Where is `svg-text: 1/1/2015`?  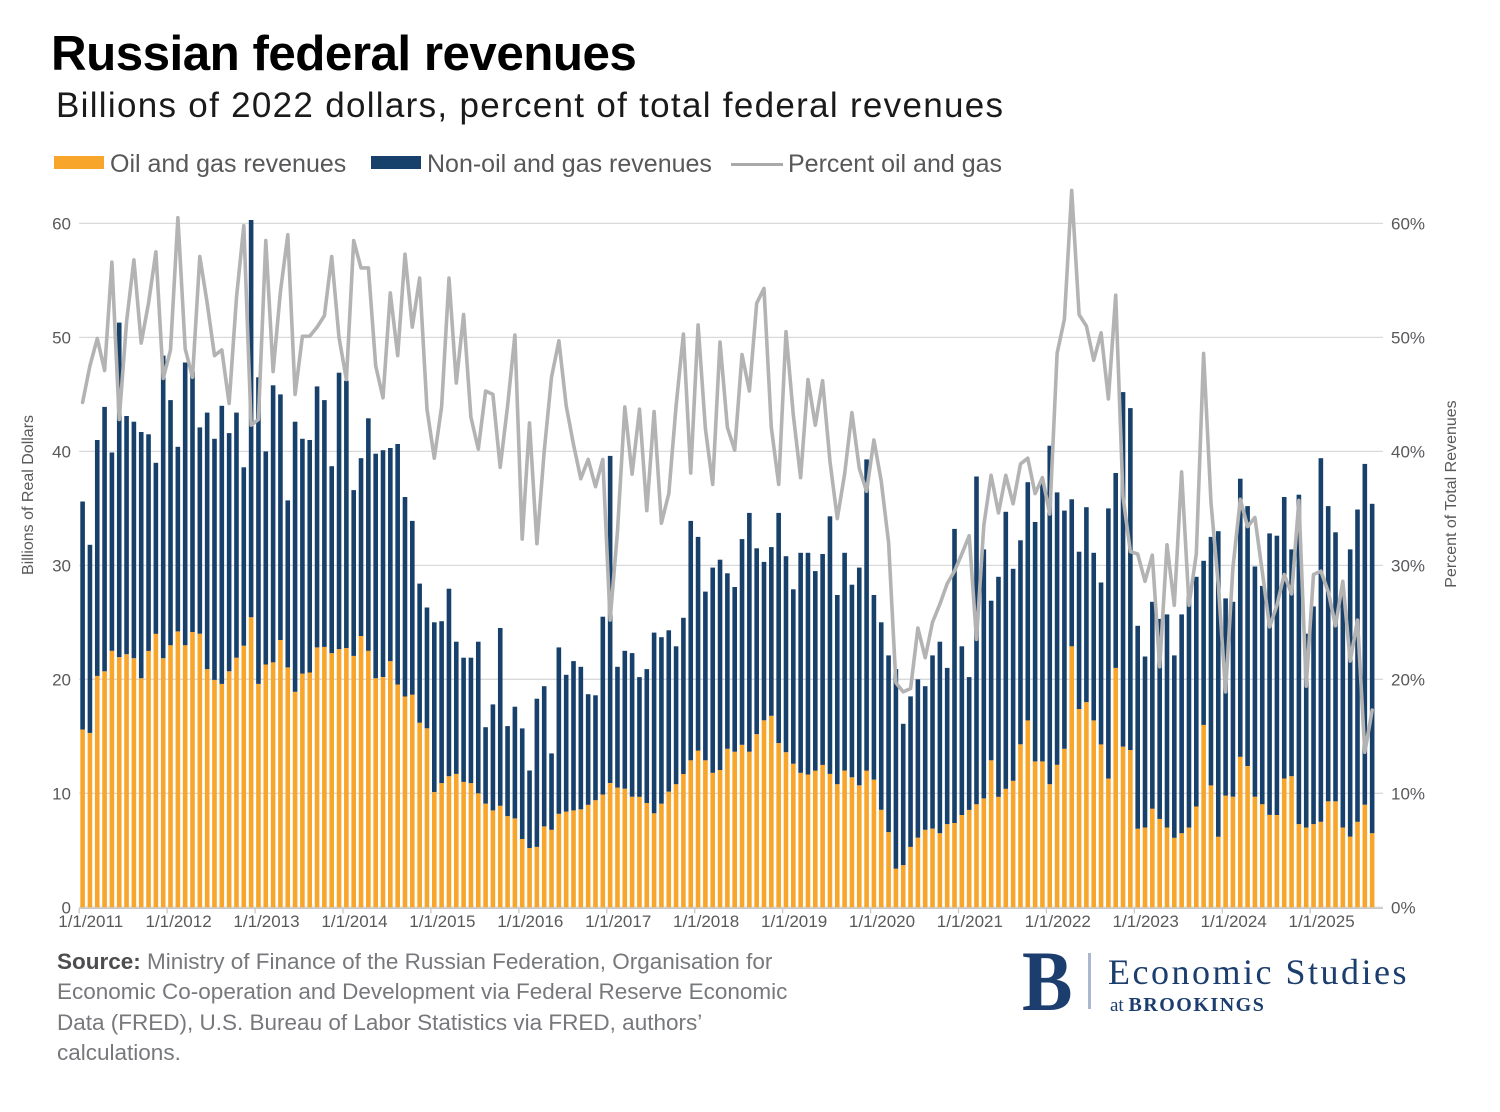
svg-text: 1/1/2015 is located at coordinates (442, 921).